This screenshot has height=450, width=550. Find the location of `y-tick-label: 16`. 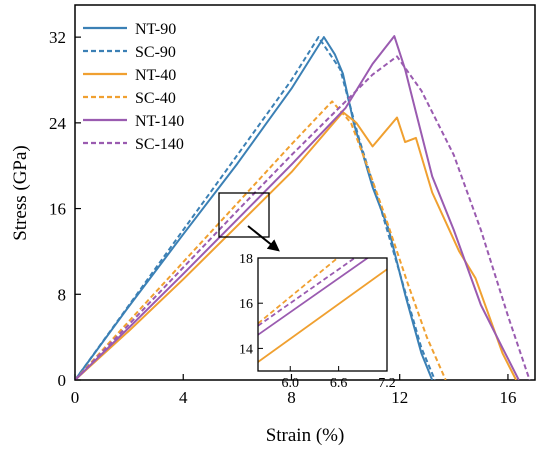

y-tick-label: 16 is located at coordinates (57, 209).